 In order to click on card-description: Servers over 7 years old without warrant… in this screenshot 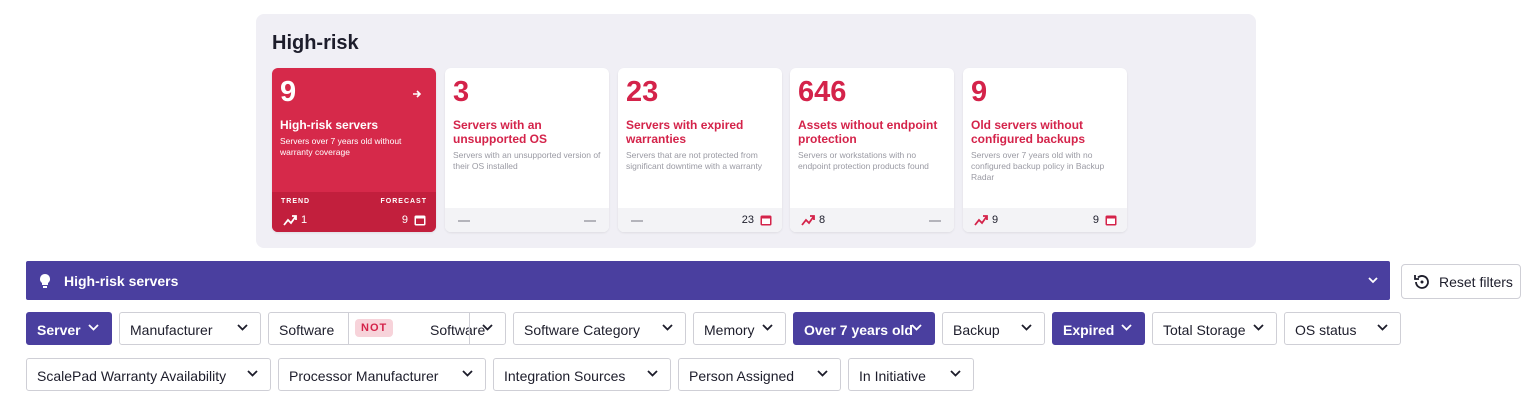, I will do `click(341, 146)`.